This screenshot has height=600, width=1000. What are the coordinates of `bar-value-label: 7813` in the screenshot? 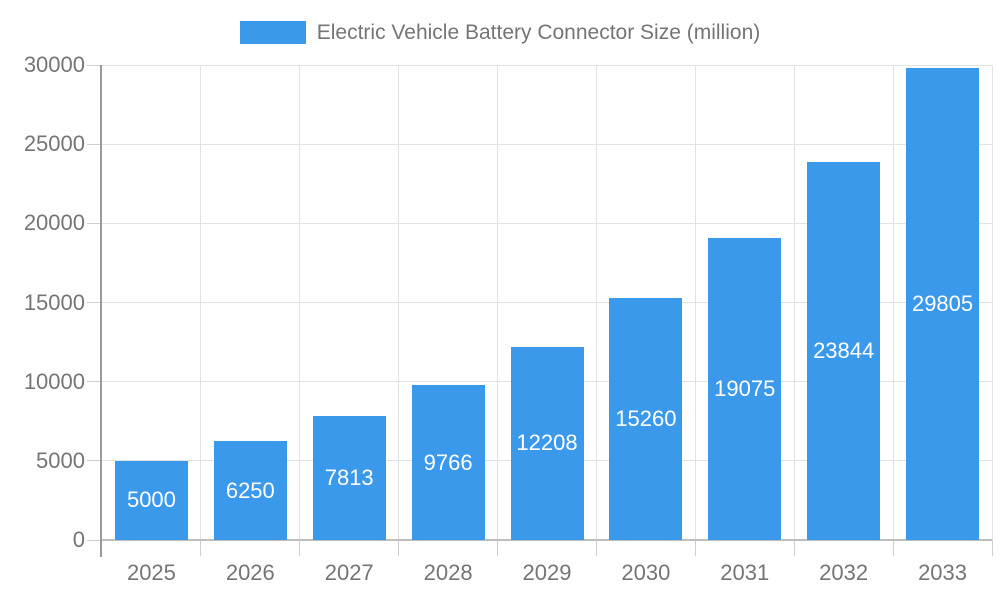 It's located at (349, 478).